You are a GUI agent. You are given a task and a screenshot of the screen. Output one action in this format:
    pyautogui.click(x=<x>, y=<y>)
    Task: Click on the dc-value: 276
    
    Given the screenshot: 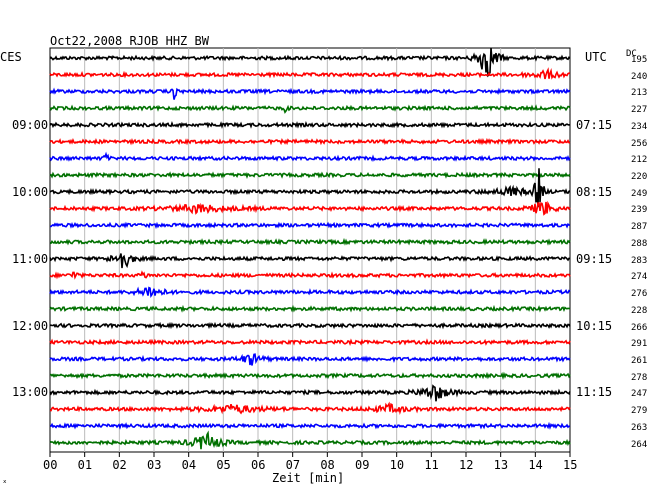 What is the action you would take?
    pyautogui.click(x=639, y=294)
    